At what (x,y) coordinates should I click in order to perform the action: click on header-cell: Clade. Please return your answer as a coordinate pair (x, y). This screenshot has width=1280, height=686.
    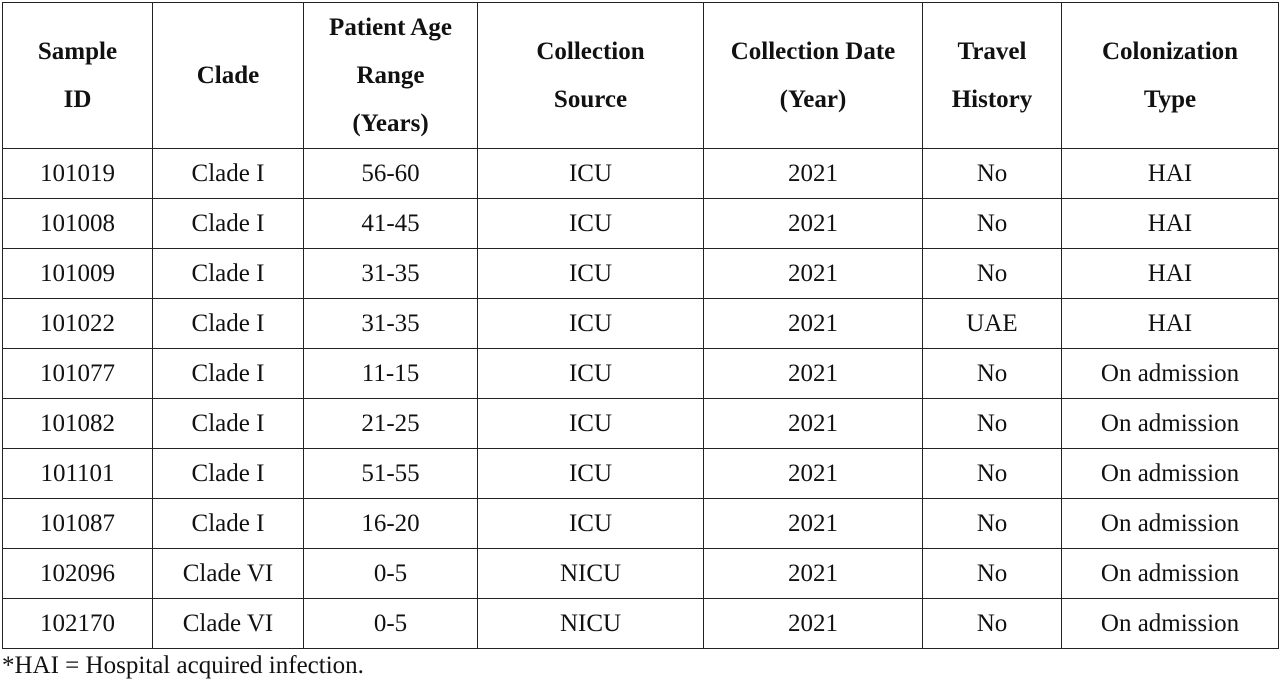
    Looking at the image, I should click on (228, 75).